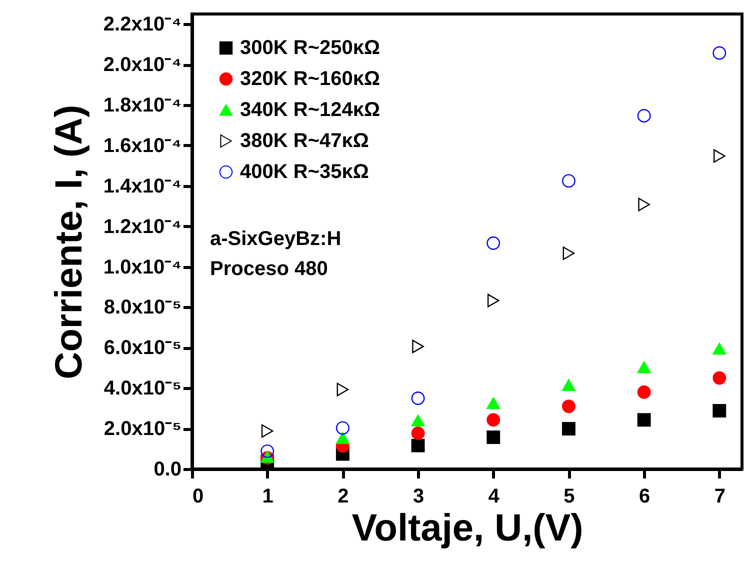  I want to click on legend-label: 400K R~35κΩ, so click(304, 172).